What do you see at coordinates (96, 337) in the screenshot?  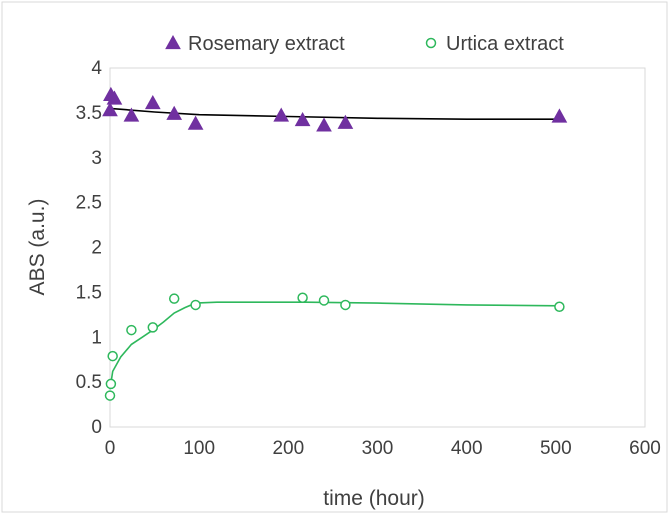 I see `y-tick-label: 1` at bounding box center [96, 337].